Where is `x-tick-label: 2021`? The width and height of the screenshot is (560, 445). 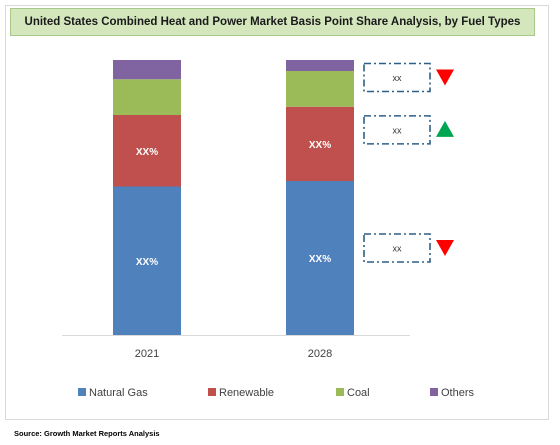
x-tick-label: 2021 is located at coordinates (147, 354).